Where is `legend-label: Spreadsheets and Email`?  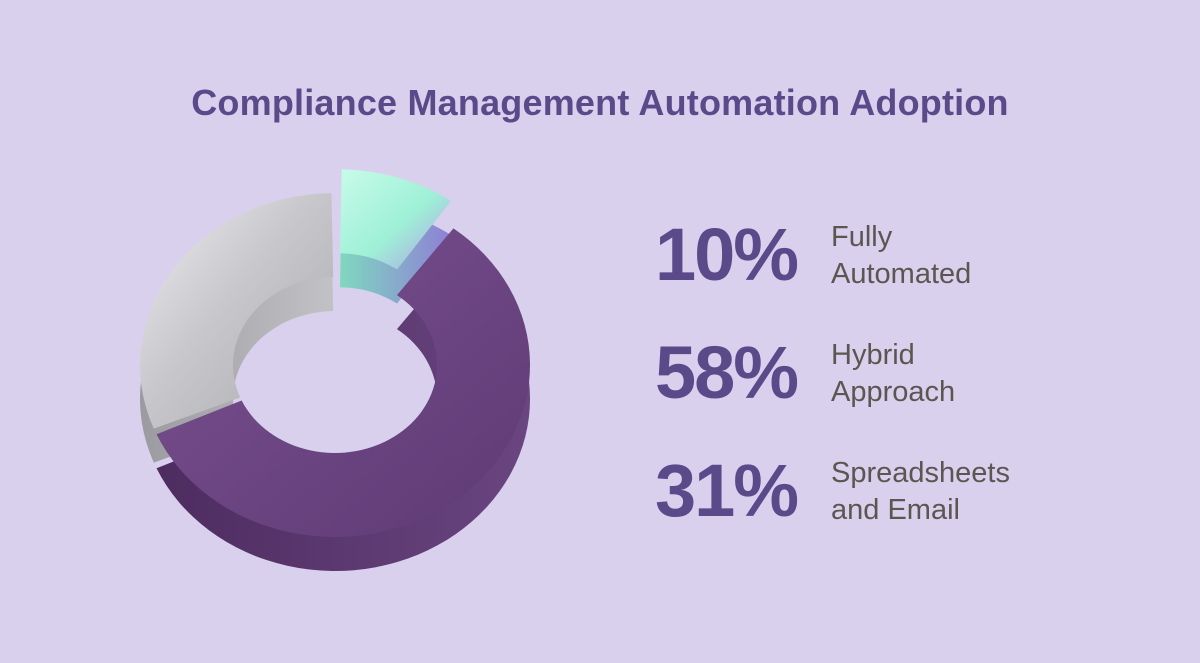
legend-label: Spreadsheets and Email is located at coordinates (996, 492).